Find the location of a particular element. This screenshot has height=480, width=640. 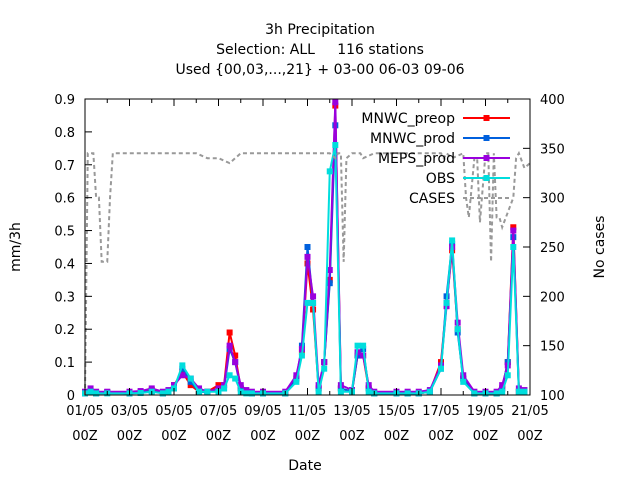

y-tick-label: 0.3 is located at coordinates (64, 297).